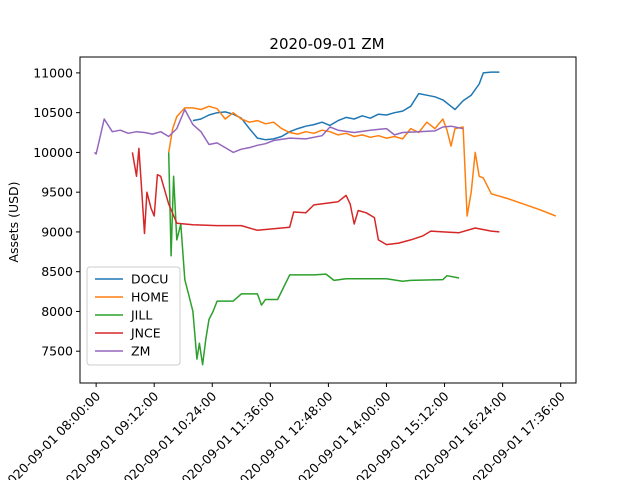 Image resolution: width=640 pixels, height=480 pixels. What do you see at coordinates (57, 271) in the screenshot?
I see `y-tick-label: 8500` at bounding box center [57, 271].